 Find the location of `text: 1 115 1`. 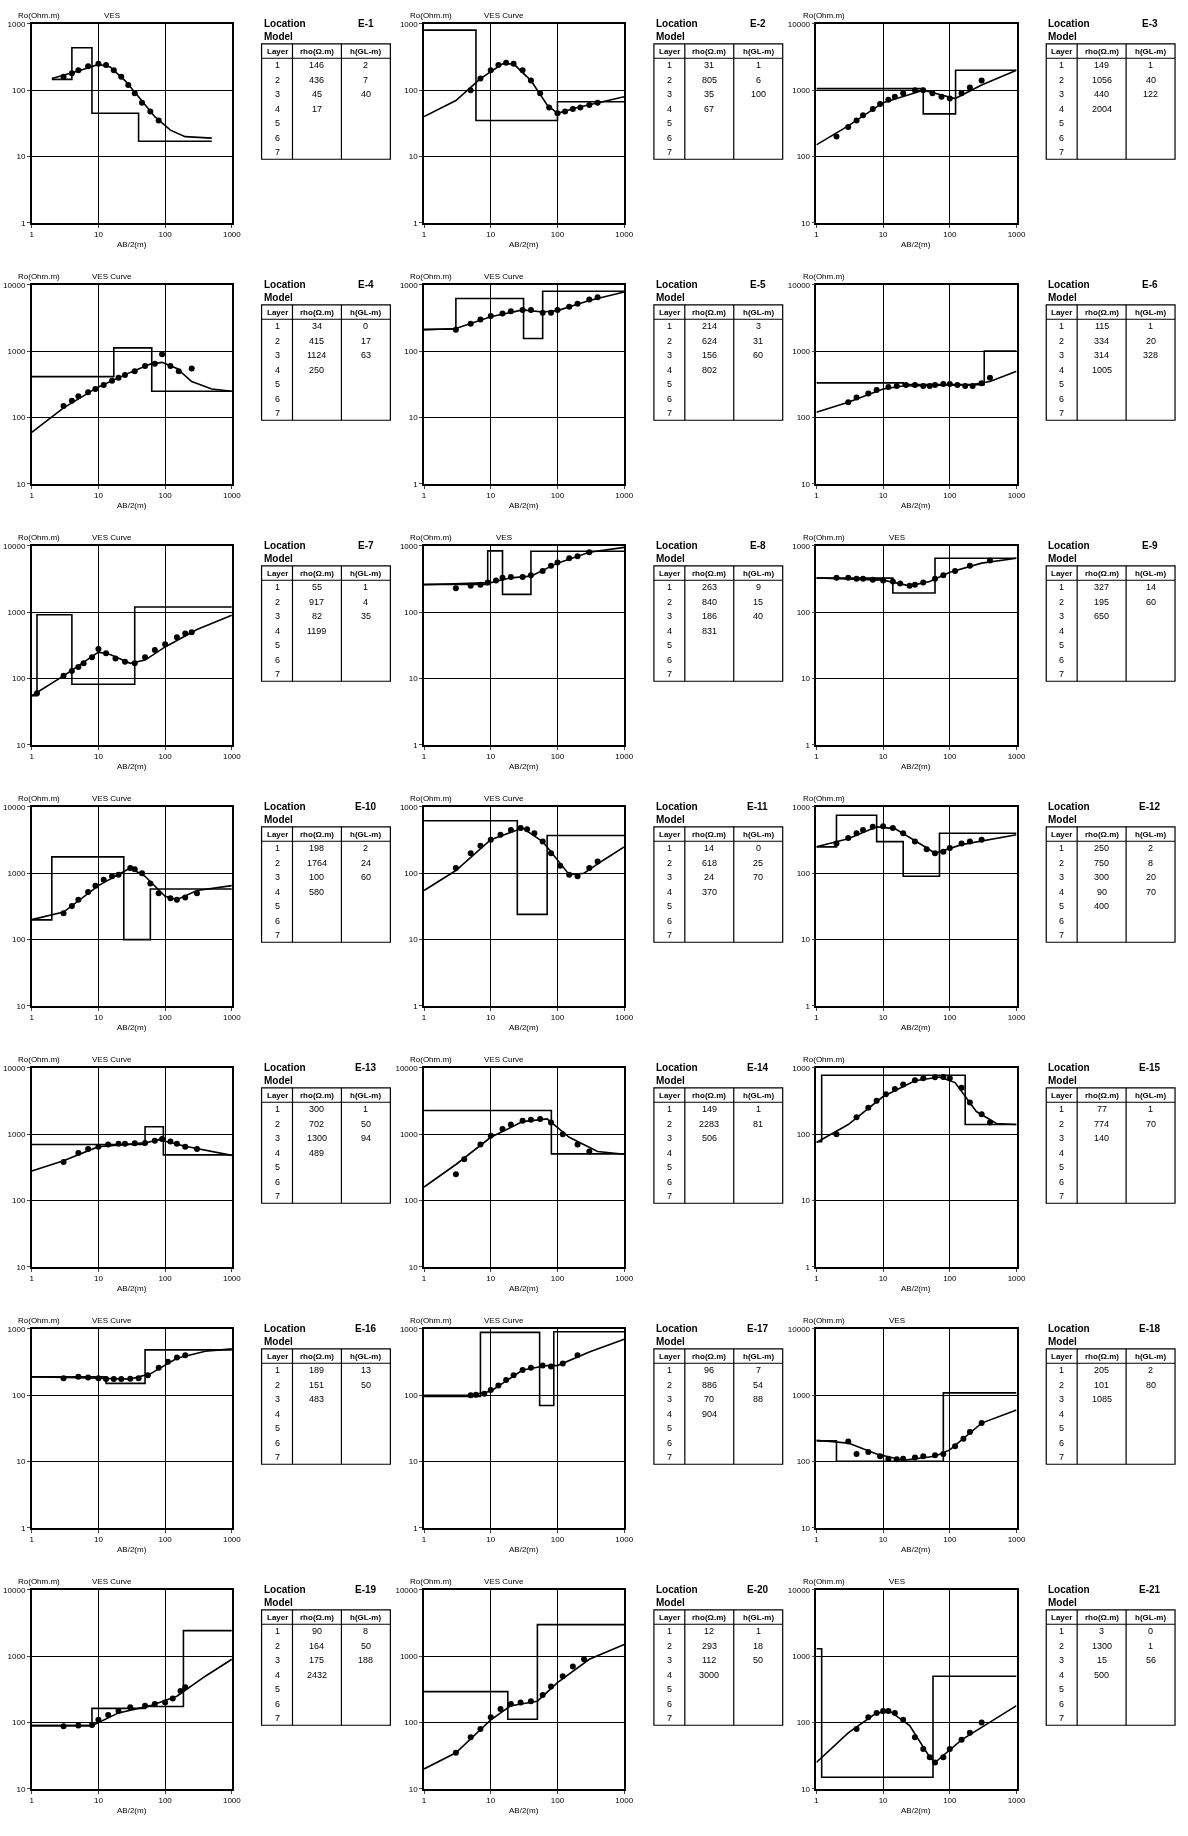

text: 1 115 1 is located at coordinates (1106, 326).